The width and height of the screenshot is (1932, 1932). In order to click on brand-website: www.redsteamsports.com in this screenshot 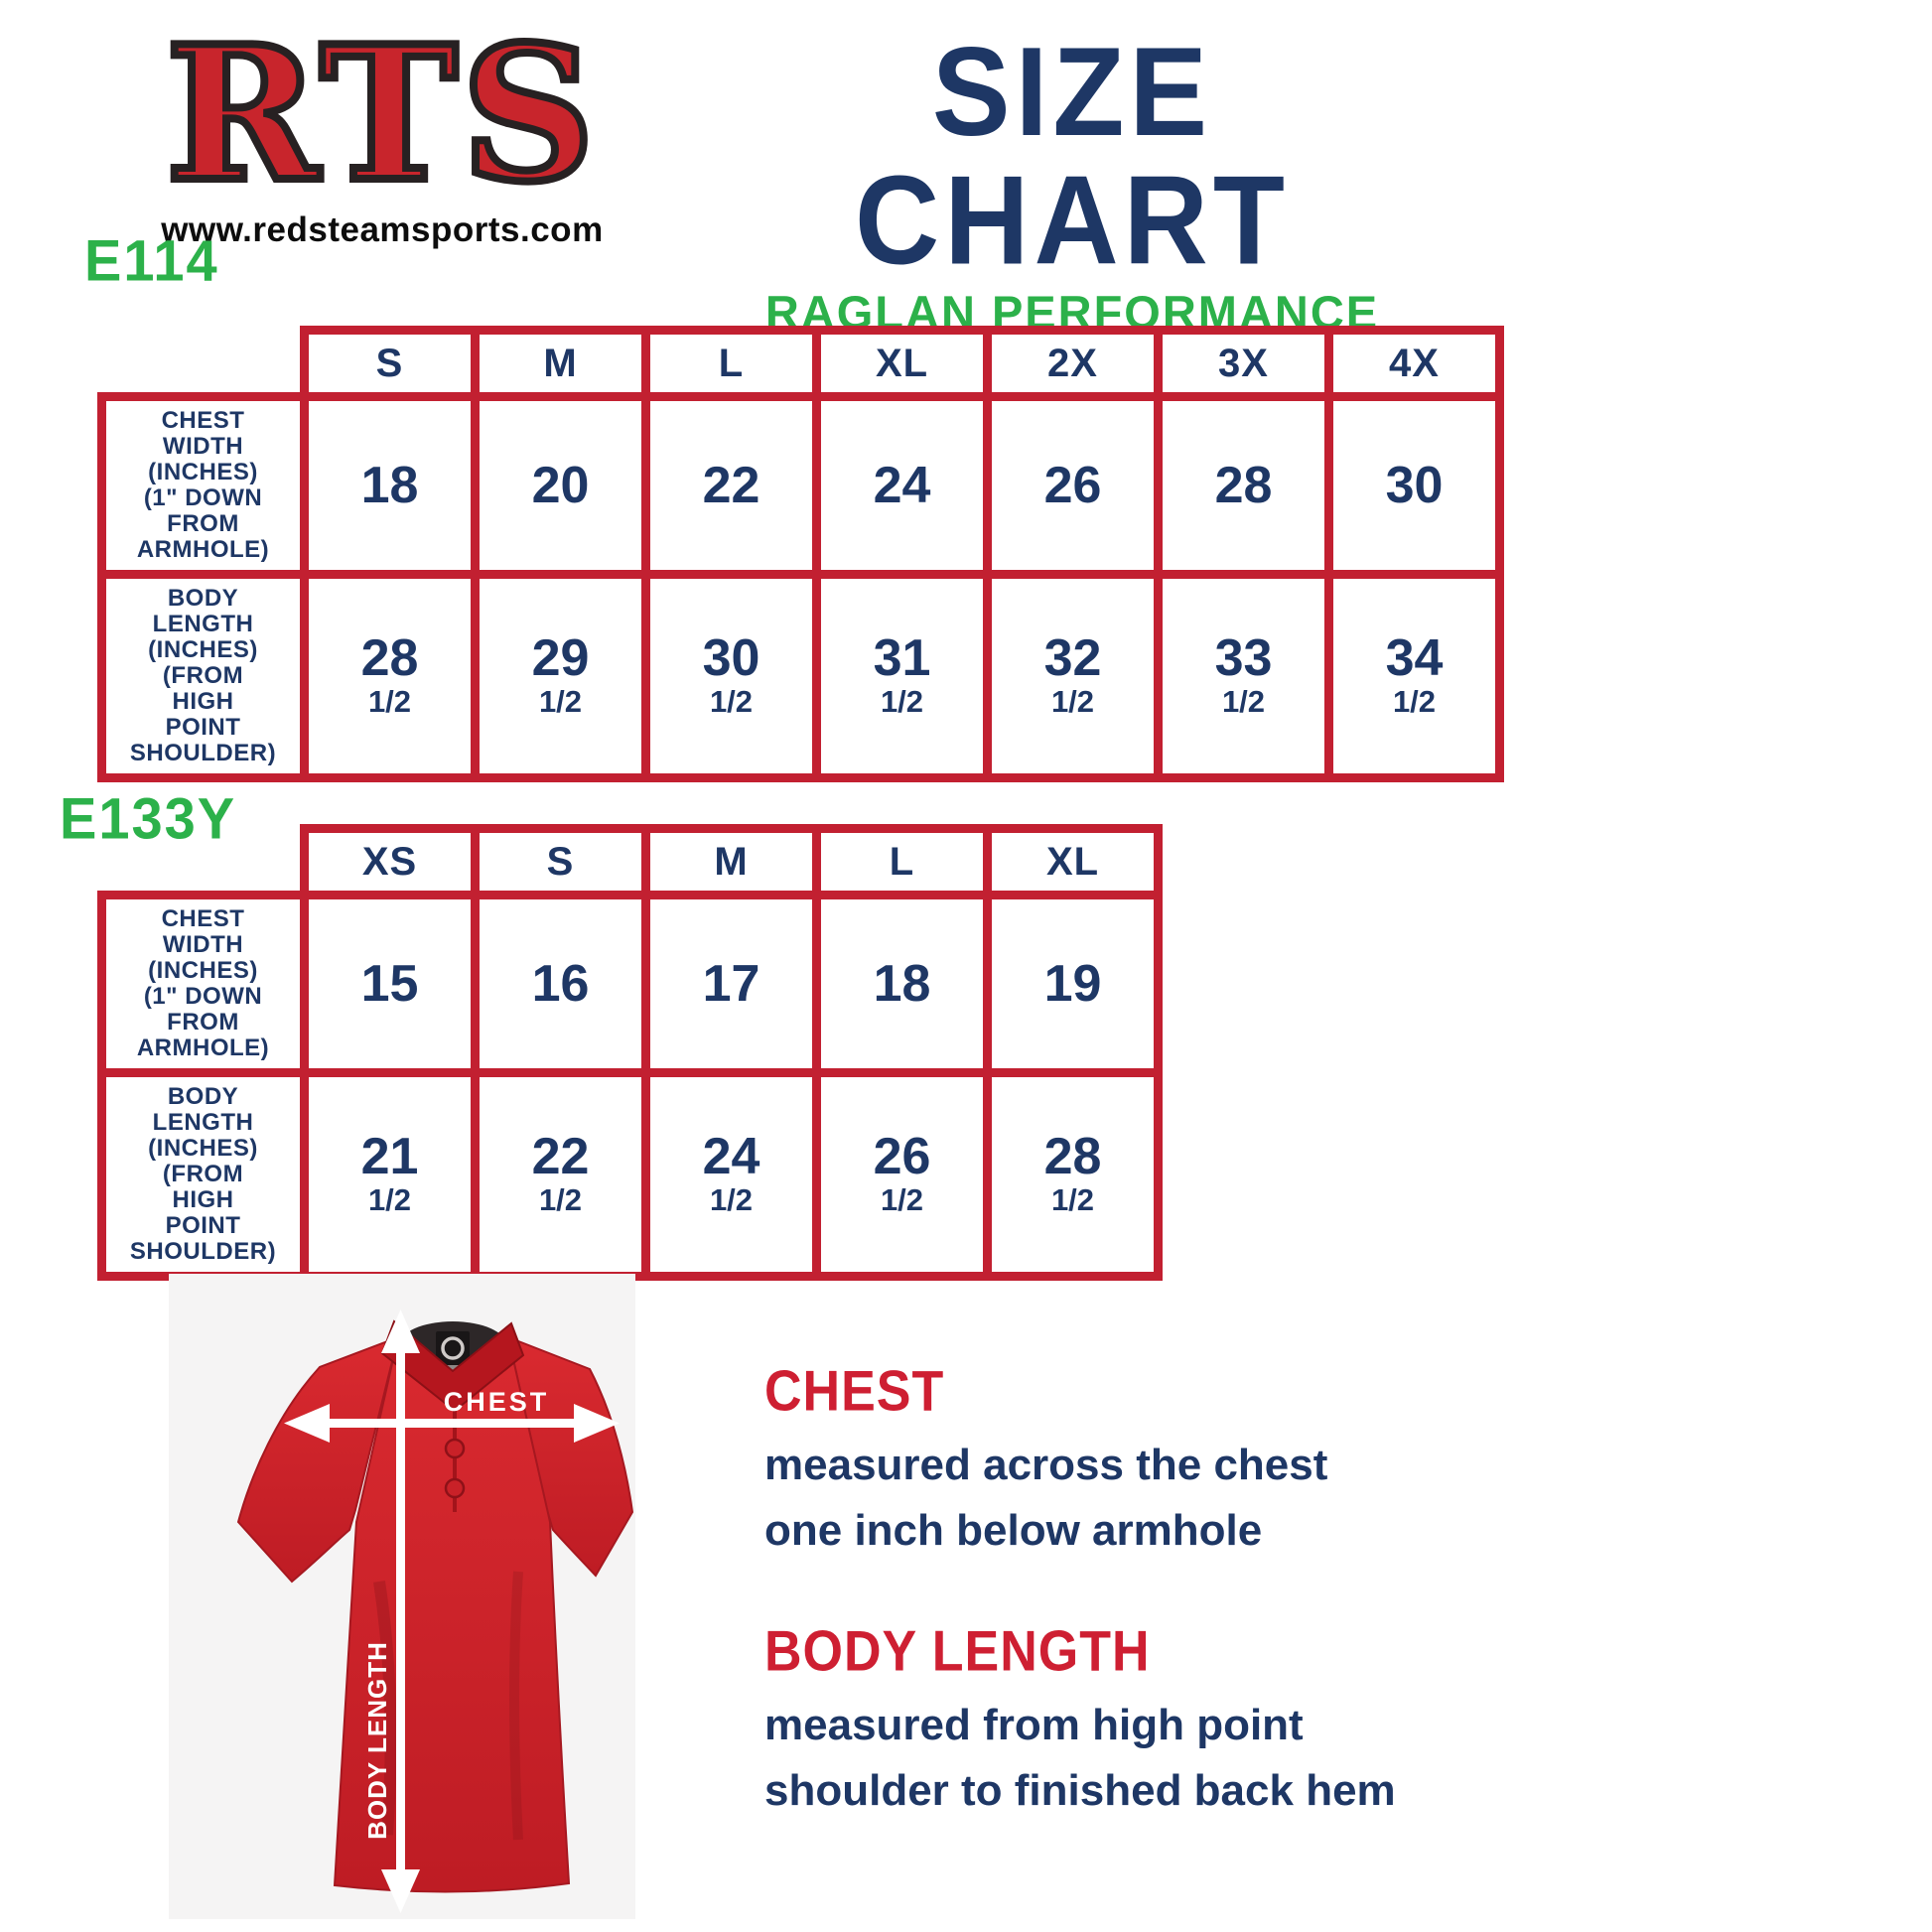, I will do `click(383, 230)`.